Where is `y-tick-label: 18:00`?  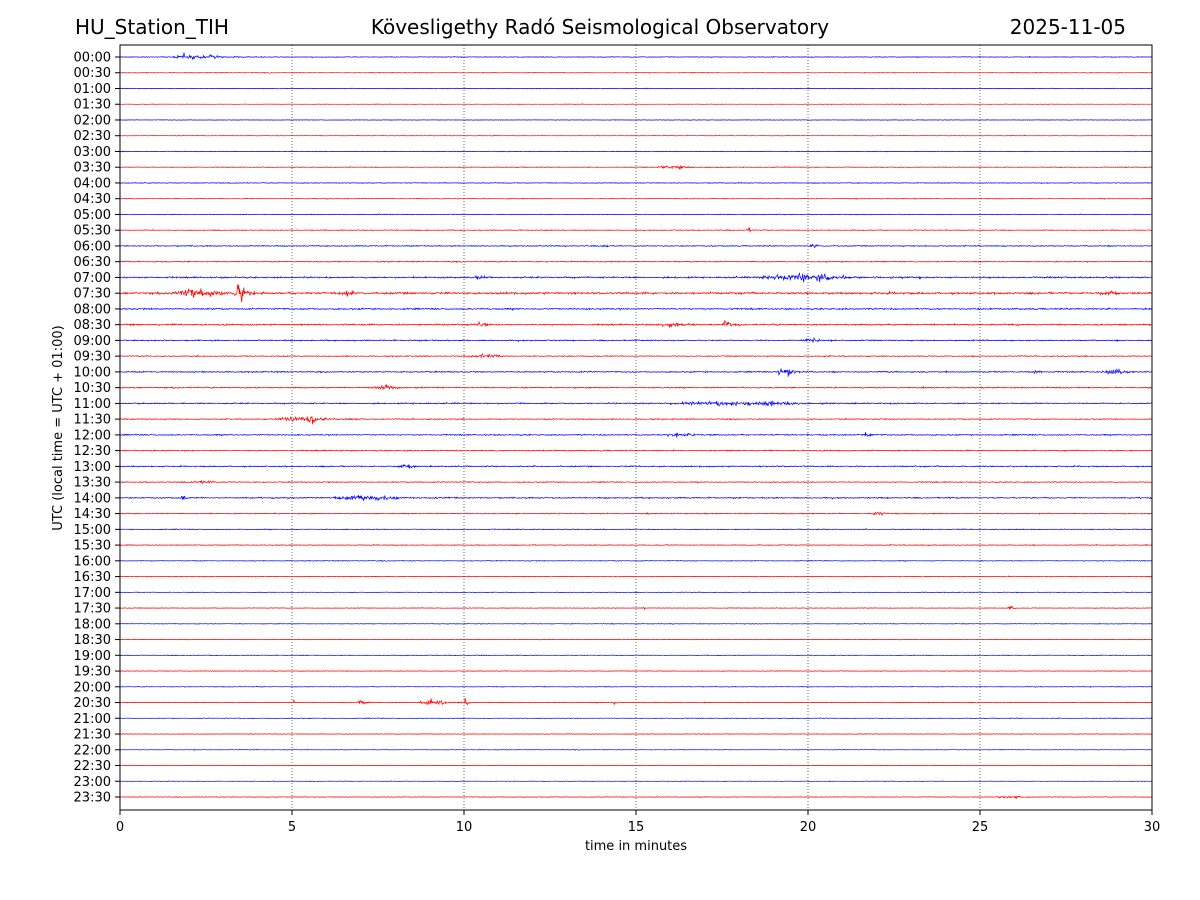 y-tick-label: 18:00 is located at coordinates (92, 624).